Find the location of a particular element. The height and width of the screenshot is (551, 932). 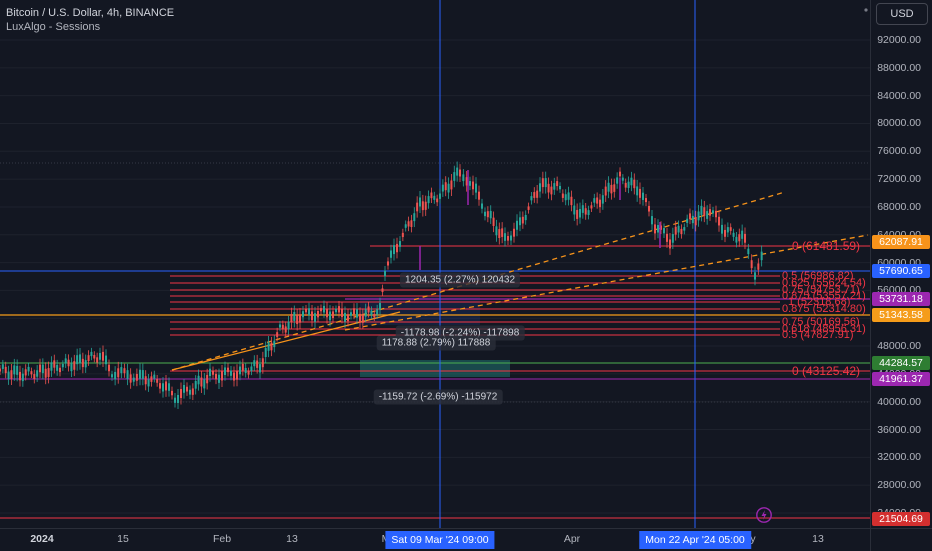

currency-button: USD is located at coordinates (902, 14).